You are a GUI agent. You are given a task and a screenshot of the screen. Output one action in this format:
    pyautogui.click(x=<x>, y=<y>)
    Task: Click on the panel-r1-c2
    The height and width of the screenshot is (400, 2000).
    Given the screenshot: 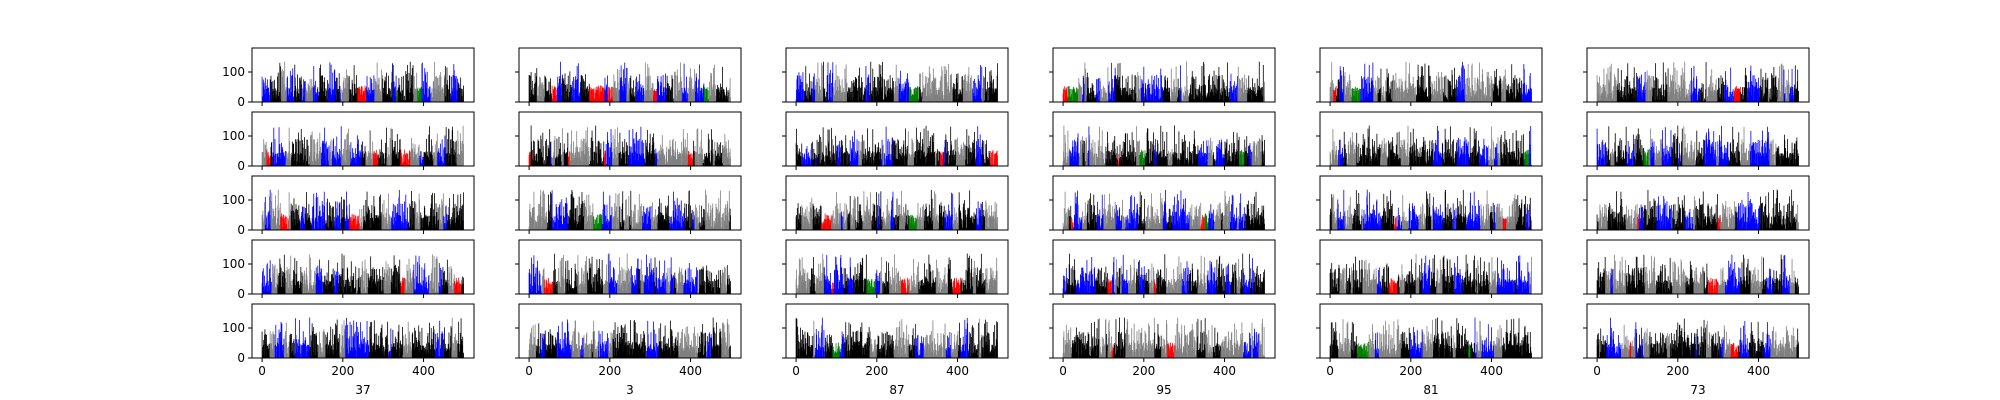 What is the action you would take?
    pyautogui.click(x=628, y=76)
    